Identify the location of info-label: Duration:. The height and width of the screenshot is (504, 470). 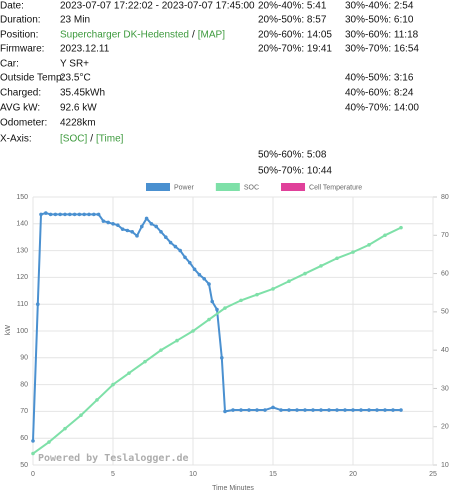
(20, 20).